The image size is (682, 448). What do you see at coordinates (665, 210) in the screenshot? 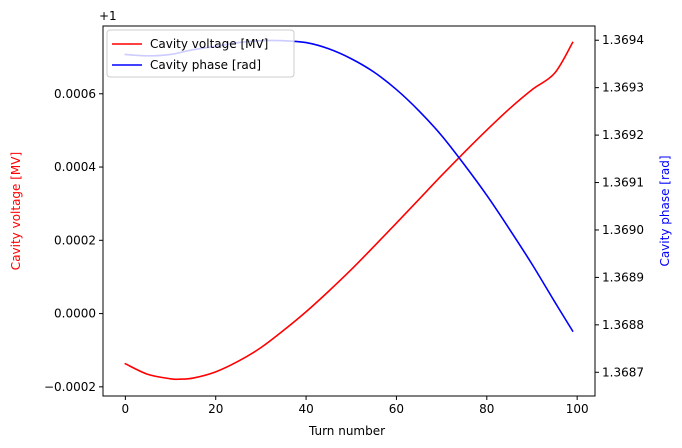
I see `right-y-axis-label: Cavity phase [rad]` at bounding box center [665, 210].